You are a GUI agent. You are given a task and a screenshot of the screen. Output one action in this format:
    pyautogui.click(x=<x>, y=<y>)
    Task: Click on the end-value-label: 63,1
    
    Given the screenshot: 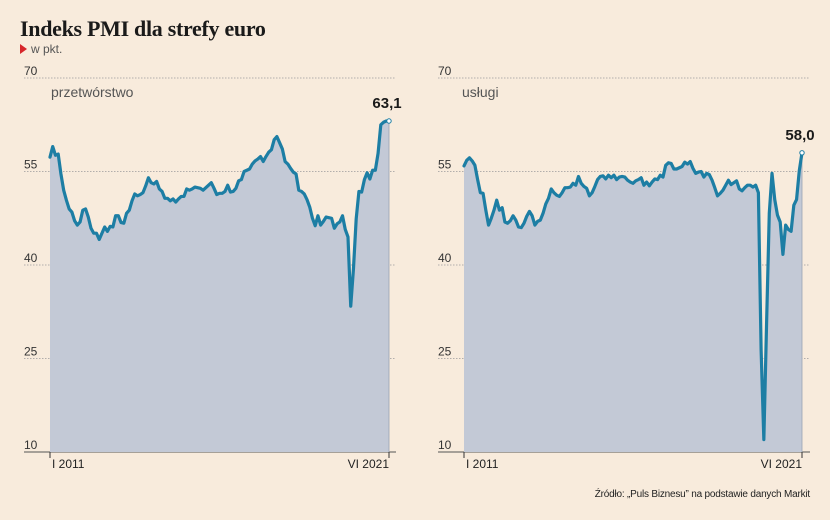 What is the action you would take?
    pyautogui.click(x=386, y=103)
    